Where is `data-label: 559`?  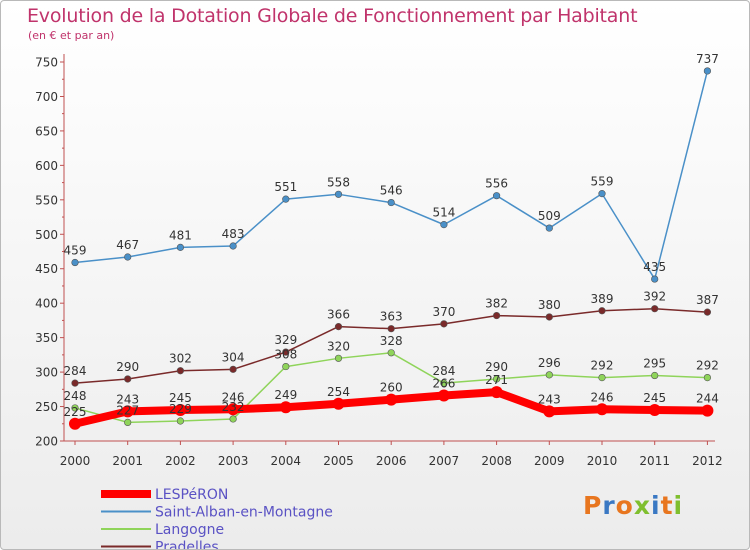 data-label: 559 is located at coordinates (602, 182).